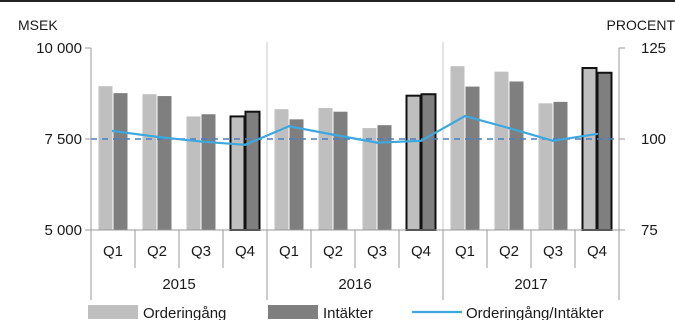 This screenshot has width=675, height=320. Describe the element at coordinates (184, 312) in the screenshot. I see `legend-label-orderingang: Orderingång` at that location.